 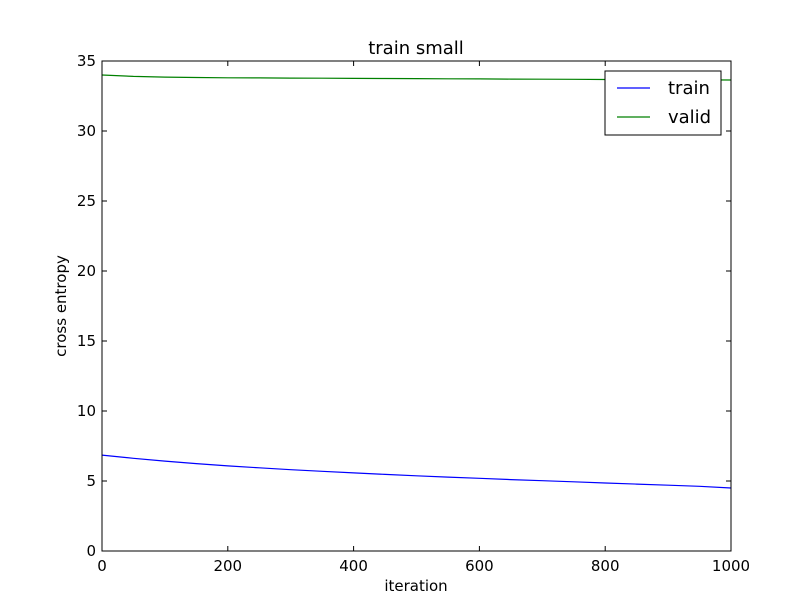 What do you see at coordinates (731, 566) in the screenshot?
I see `x-tick-label: 1000` at bounding box center [731, 566].